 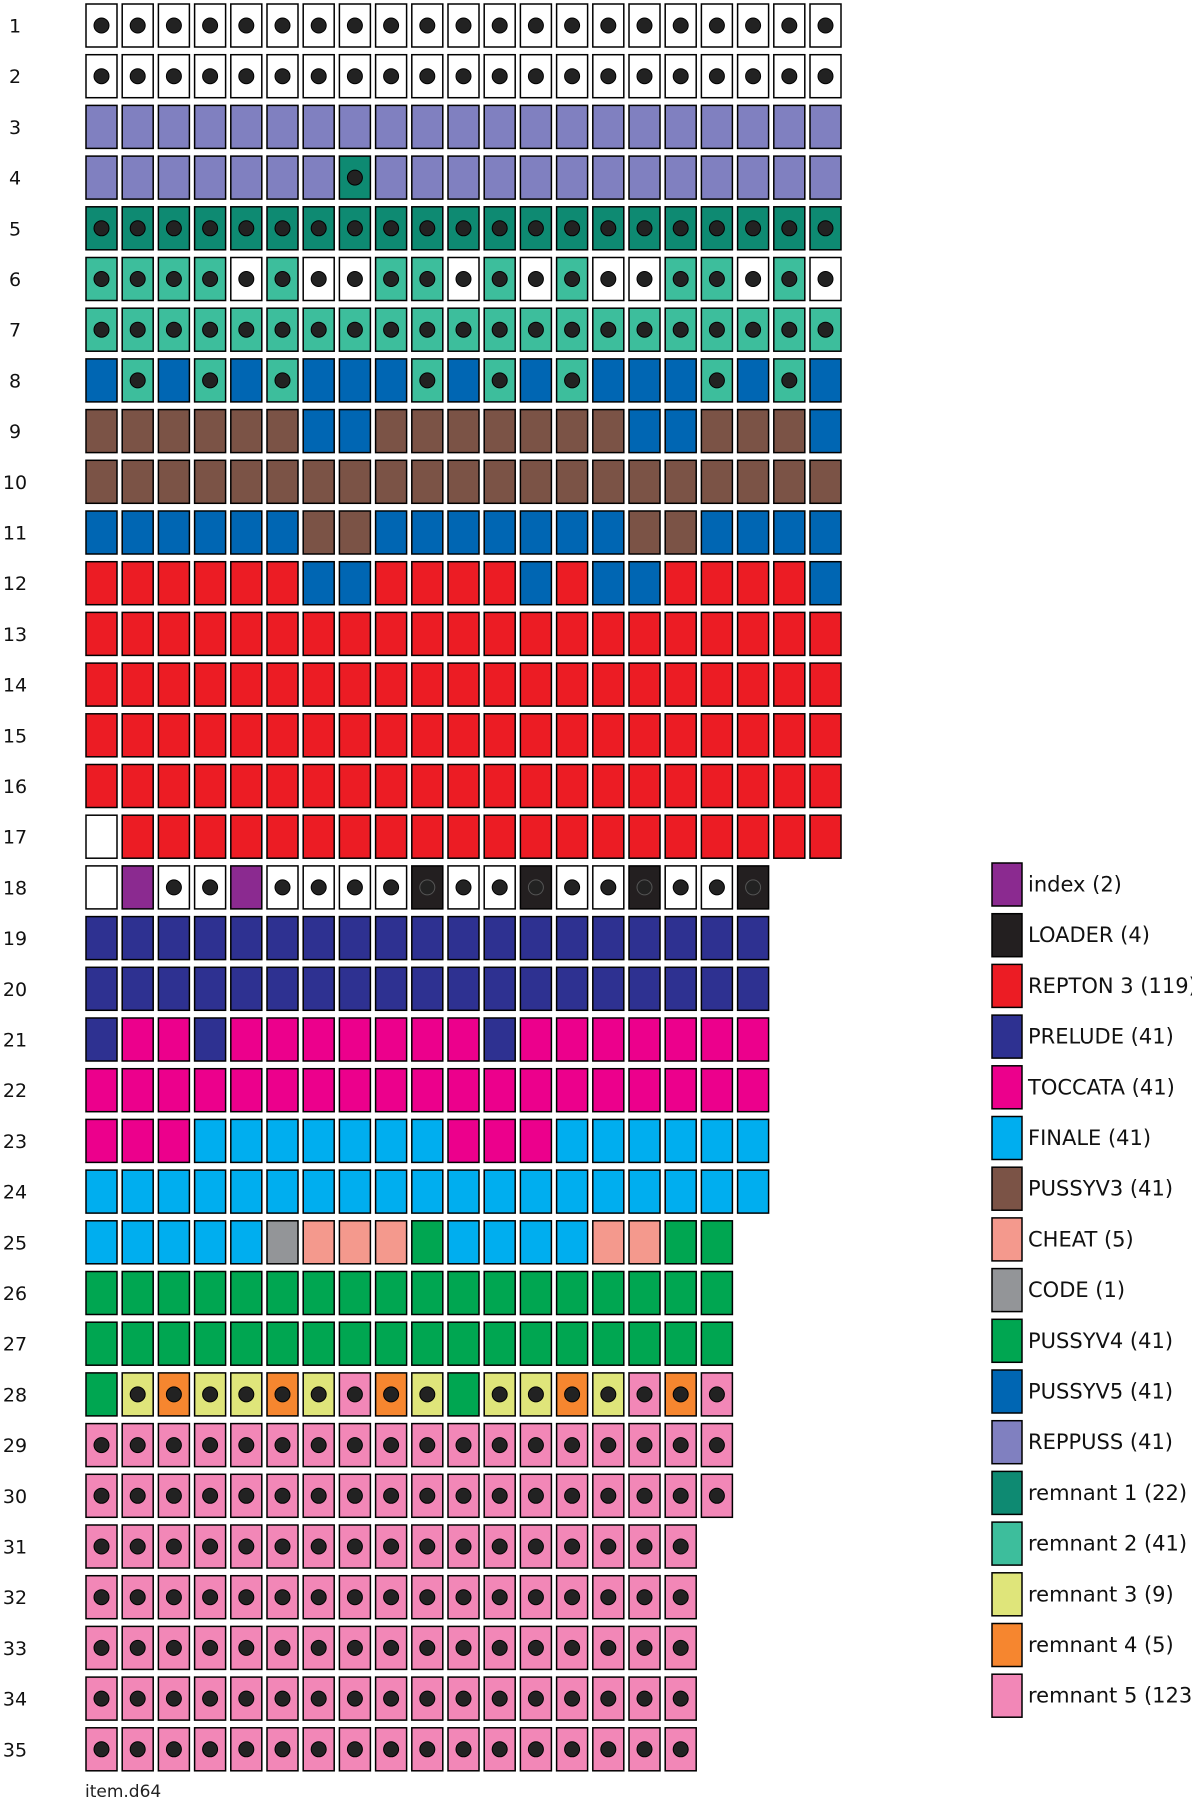 What do you see at coordinates (15, 229) in the screenshot?
I see `track-label: 5` at bounding box center [15, 229].